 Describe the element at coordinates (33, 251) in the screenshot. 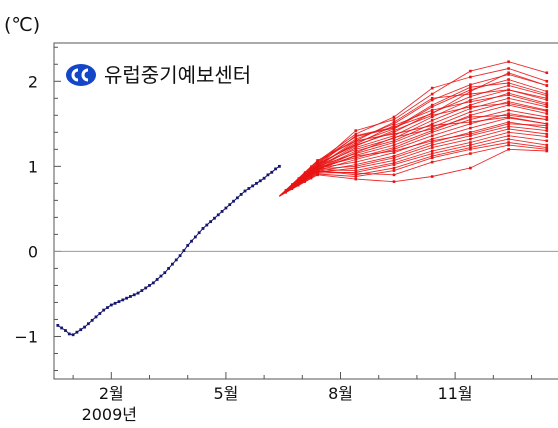

I see `y-tick-label: 0` at that location.